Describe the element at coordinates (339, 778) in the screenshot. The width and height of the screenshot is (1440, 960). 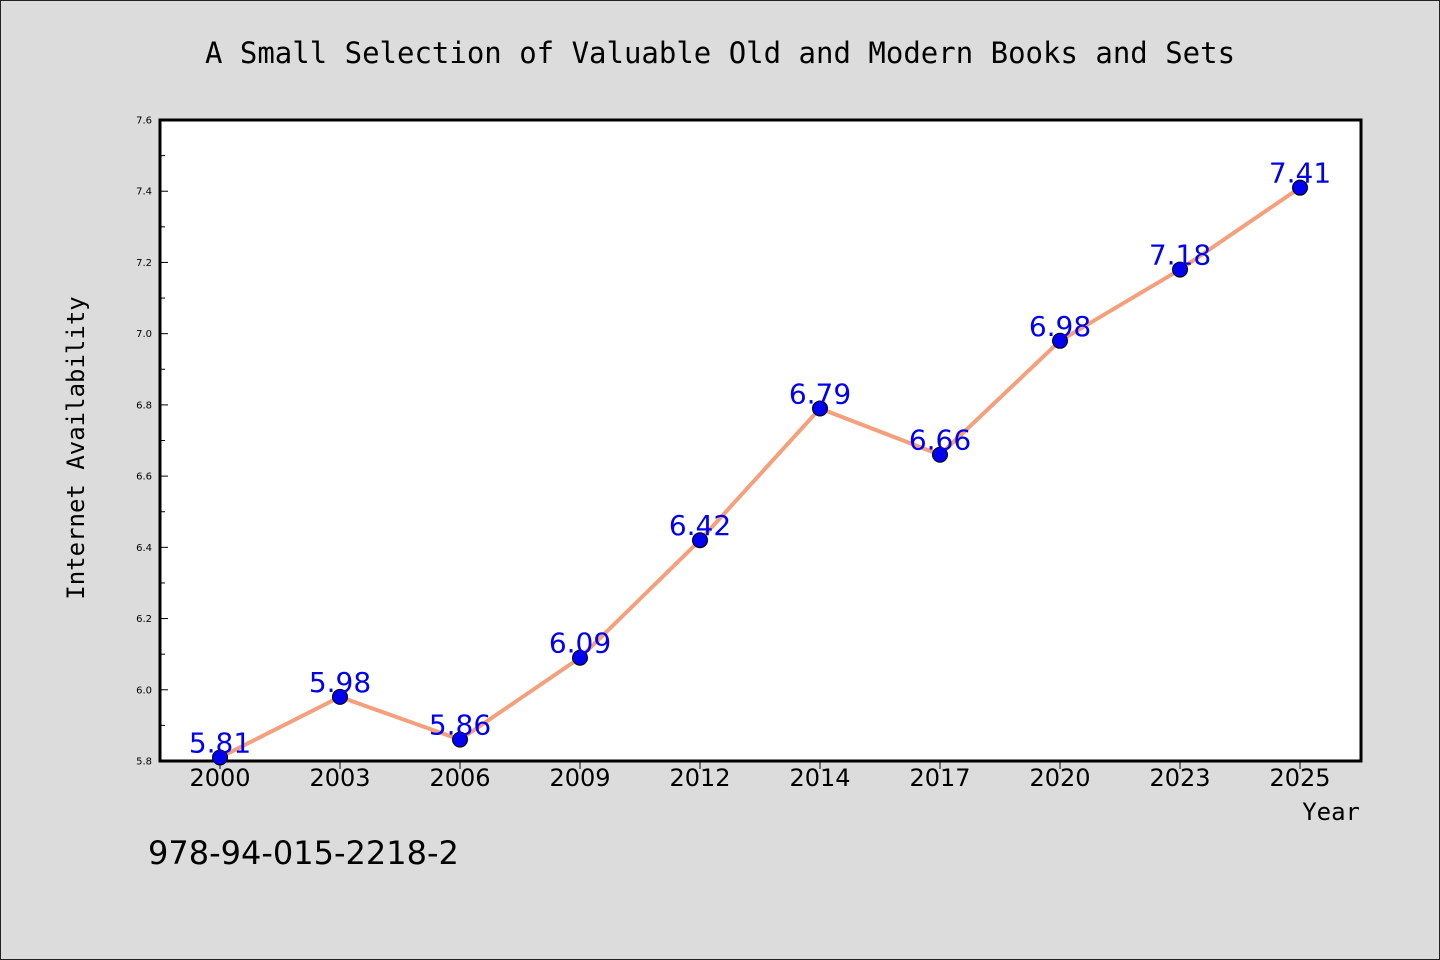
I see `x-tick-label: 2003` at that location.